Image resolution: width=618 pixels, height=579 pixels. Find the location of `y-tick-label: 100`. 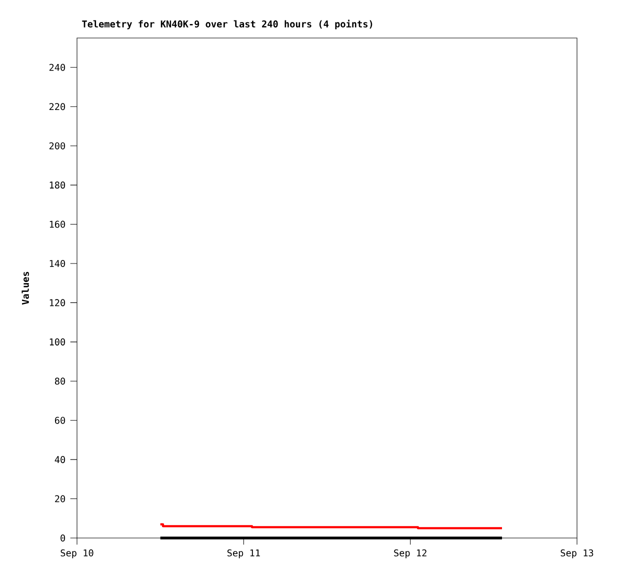

y-tick-label: 100 is located at coordinates (58, 342).